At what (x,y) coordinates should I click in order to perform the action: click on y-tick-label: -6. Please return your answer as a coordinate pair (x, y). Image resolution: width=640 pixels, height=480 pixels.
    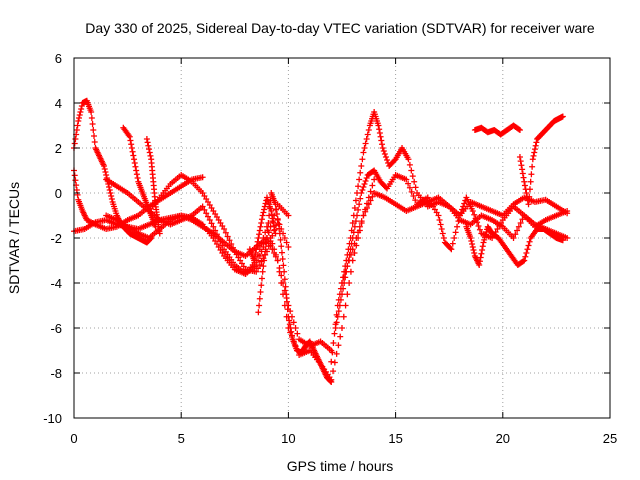
    Looking at the image, I should click on (56, 328).